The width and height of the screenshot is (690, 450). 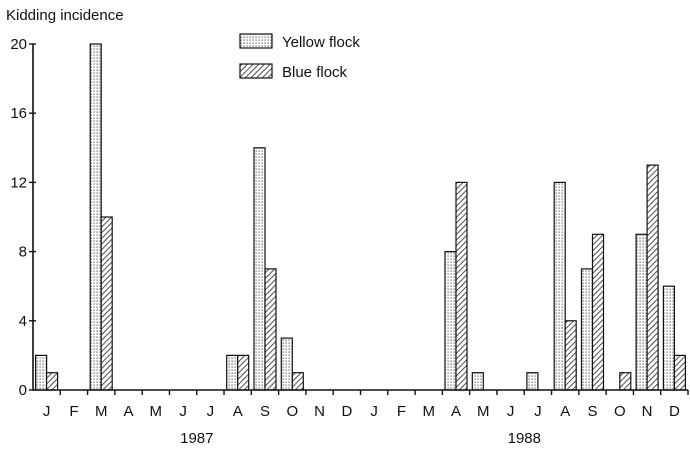 What do you see at coordinates (321, 42) in the screenshot?
I see `legend-label-yellow-flock: Yellow flock` at bounding box center [321, 42].